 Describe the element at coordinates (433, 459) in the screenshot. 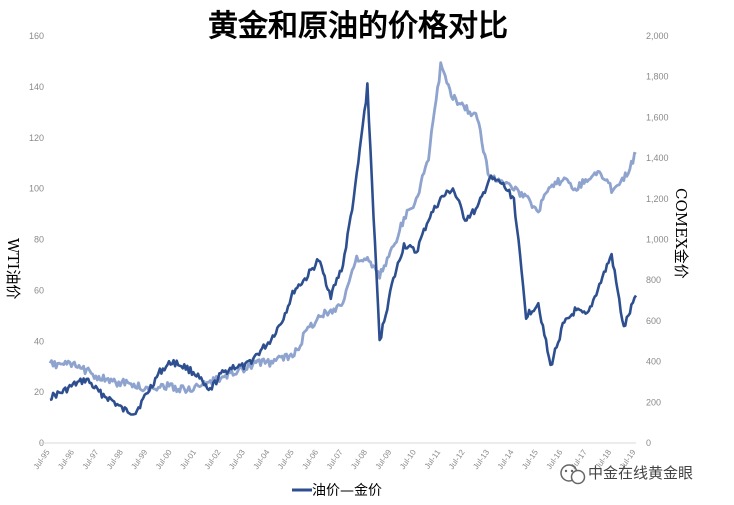

I see `x-tick-label: Jul-11` at that location.